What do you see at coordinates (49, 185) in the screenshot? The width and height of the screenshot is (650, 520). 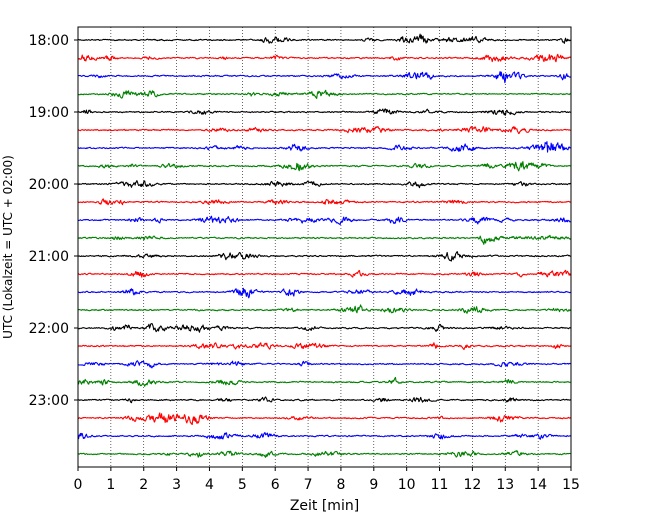 I see `y-tick-label: 20:00` at bounding box center [49, 185].